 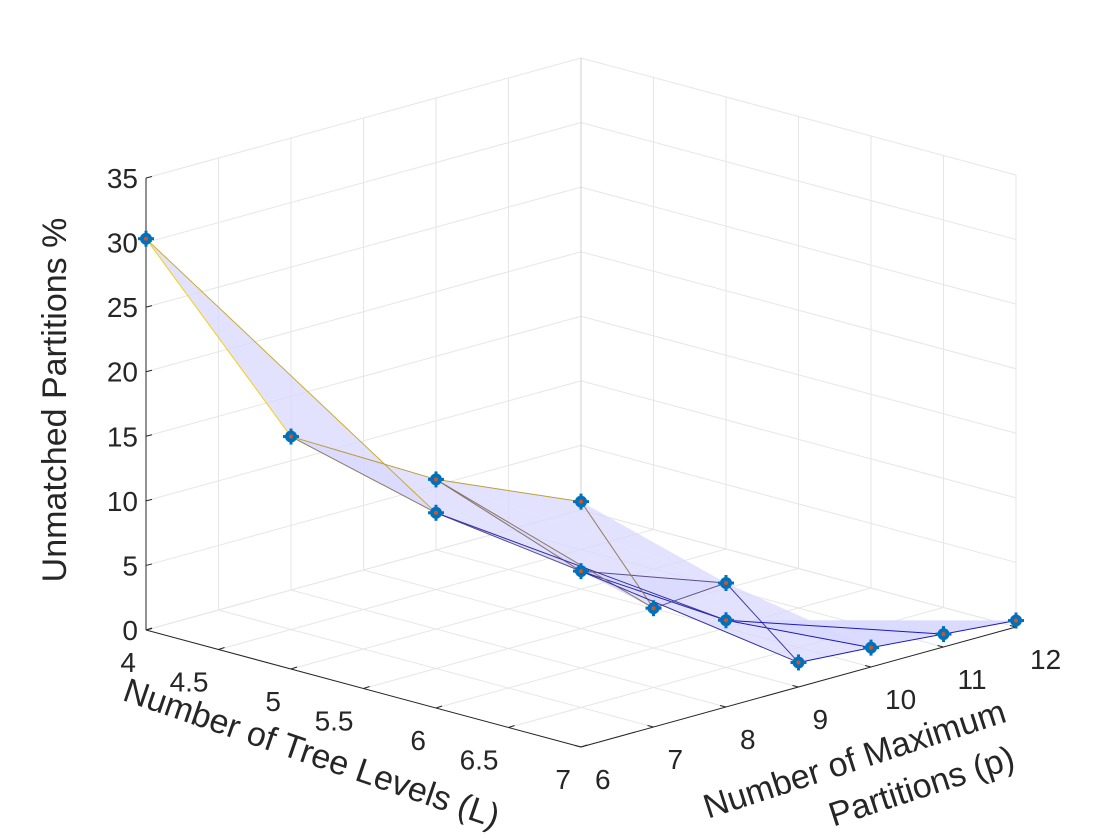 I want to click on z-tick-label: 0, so click(x=130, y=630).